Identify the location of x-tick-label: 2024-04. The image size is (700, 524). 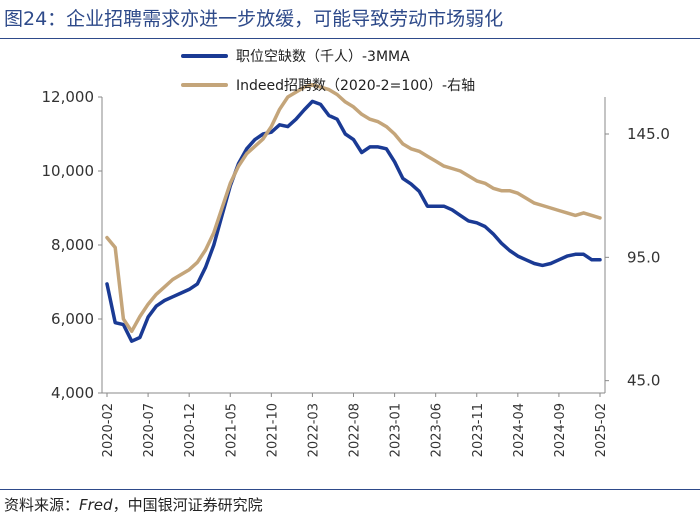
(519, 430).